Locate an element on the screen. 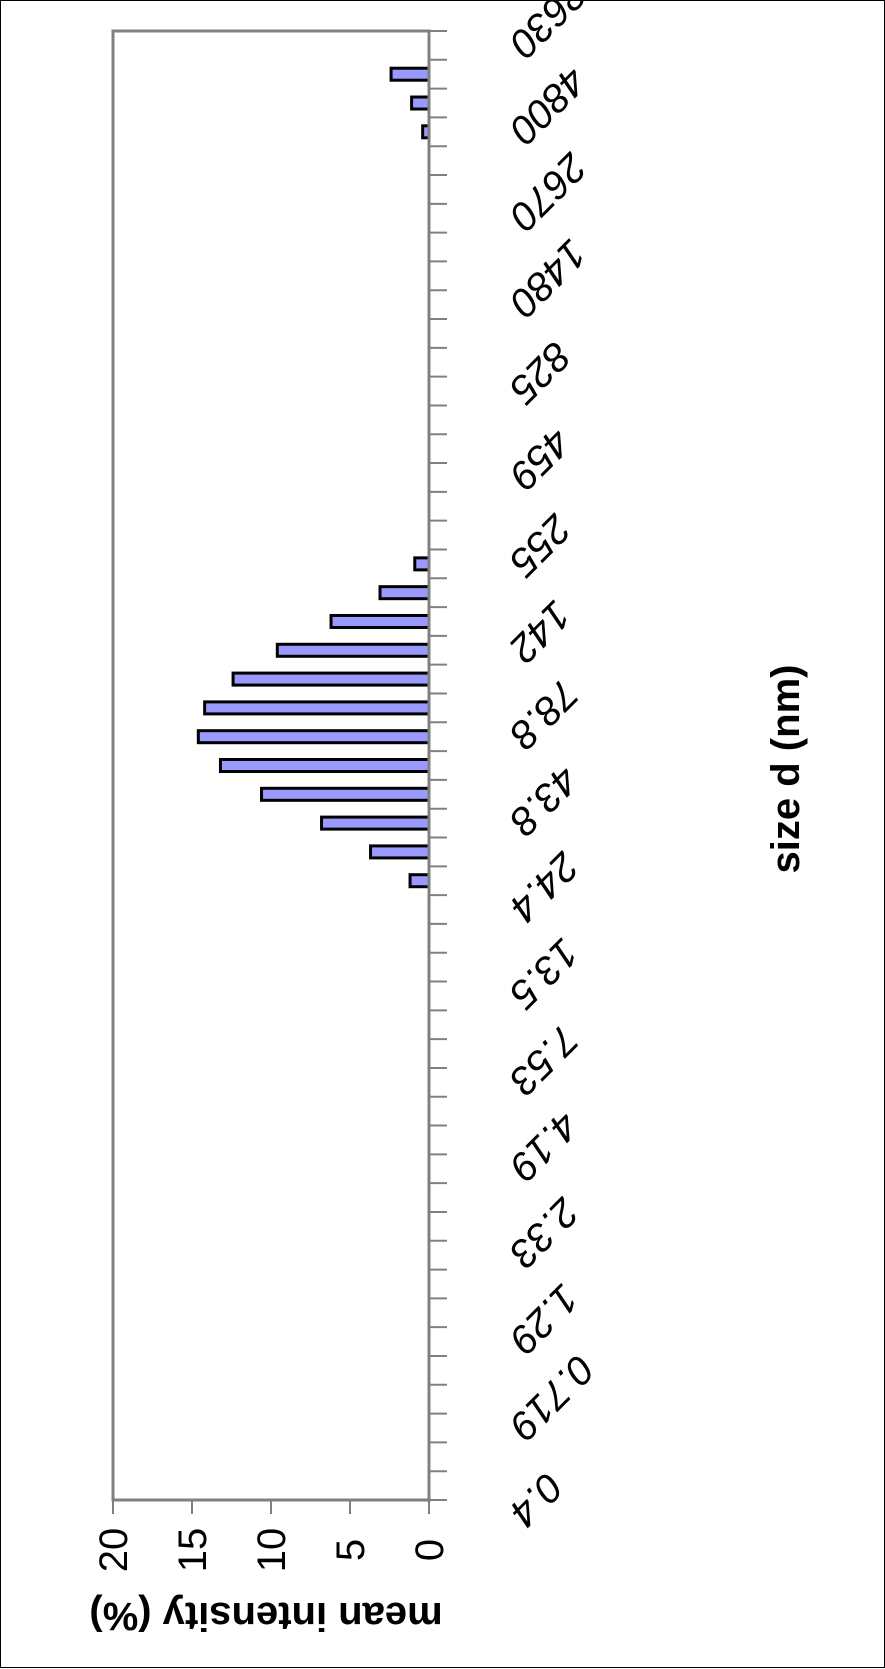 The height and width of the screenshot is (1669, 885). x-tick-label: 78.8 is located at coordinates (543, 714).